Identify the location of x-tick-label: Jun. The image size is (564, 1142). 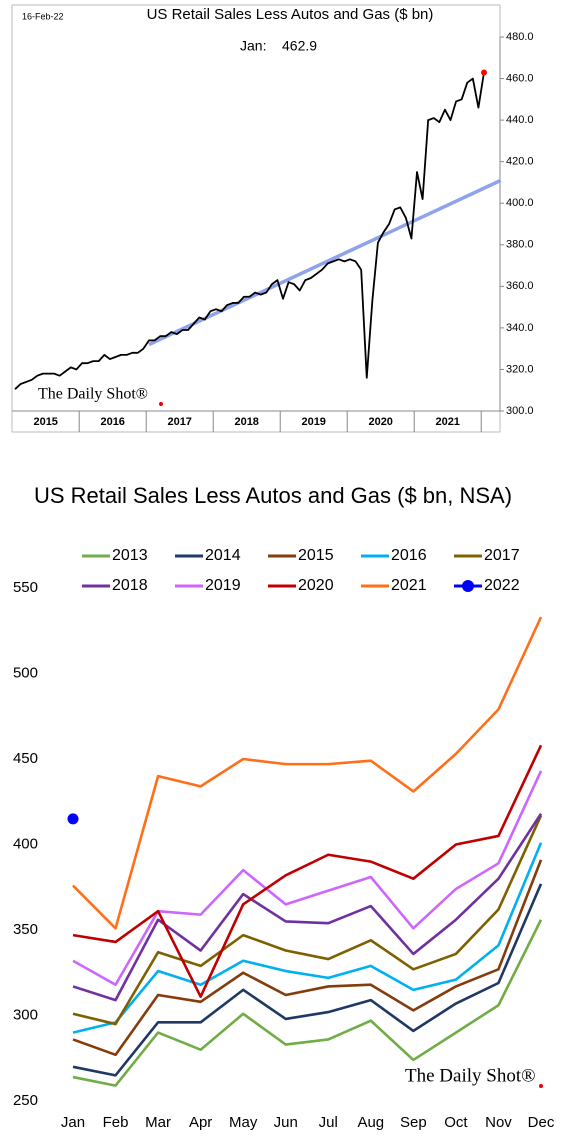
(286, 1122).